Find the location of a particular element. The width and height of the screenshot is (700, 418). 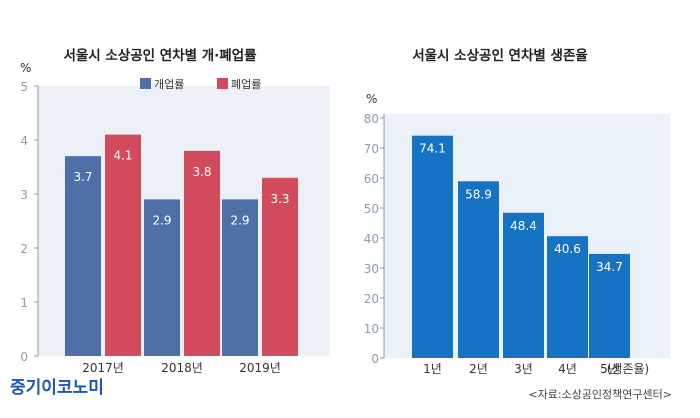

left-tick-label: 2 is located at coordinates (24, 249).